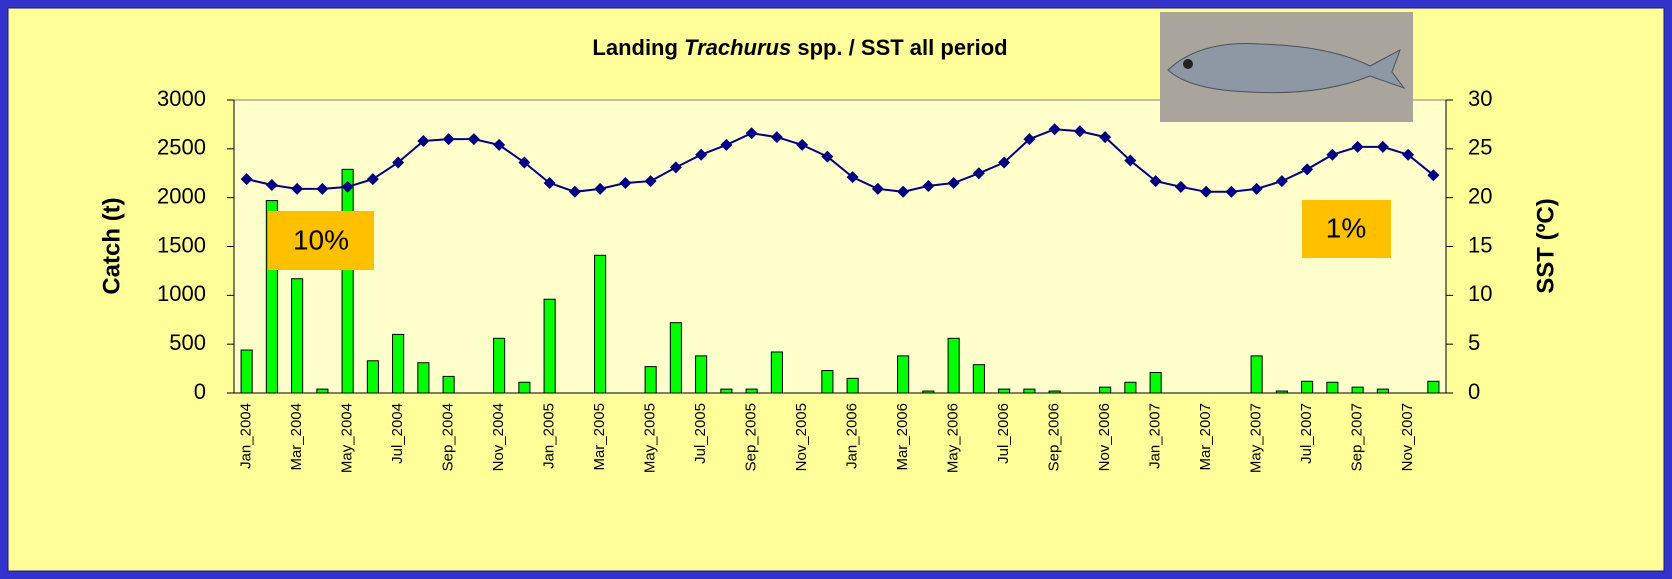 This screenshot has height=579, width=1672. Describe the element at coordinates (1480, 293) in the screenshot. I see `y2-tick-label: 10` at that location.